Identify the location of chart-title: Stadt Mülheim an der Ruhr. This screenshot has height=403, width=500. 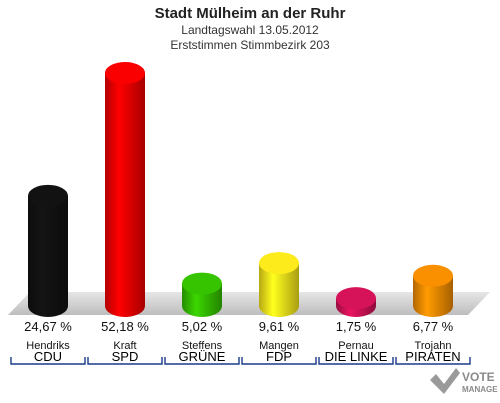
(250, 13).